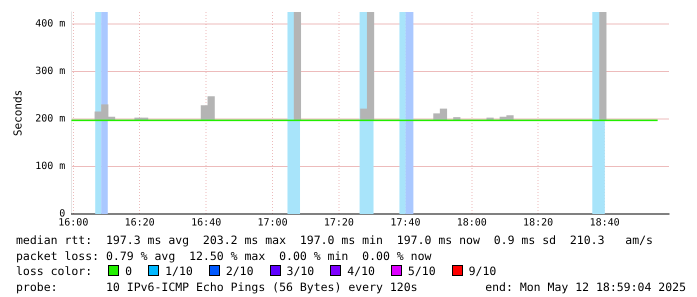 The width and height of the screenshot is (697, 297). I want to click on x-tick-label: 17:00, so click(272, 223).